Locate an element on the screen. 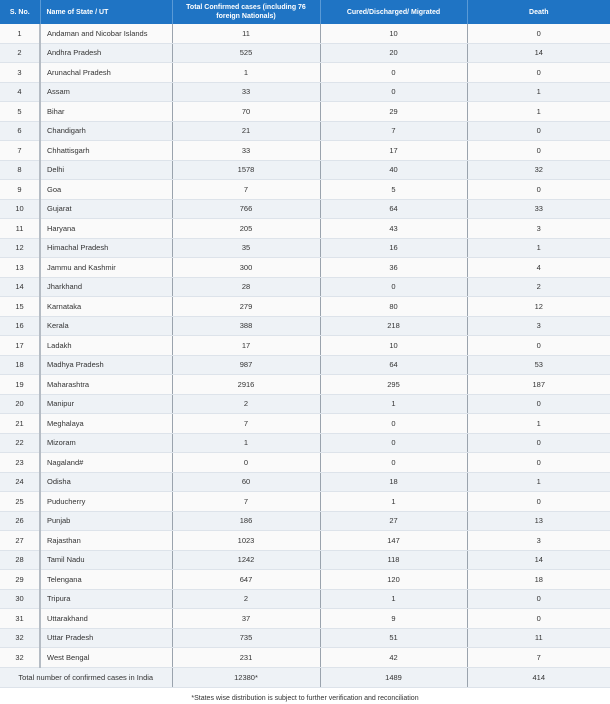 Image resolution: width=610 pixels, height=704 pixels. cell-sno: 30 is located at coordinates (20, 599).